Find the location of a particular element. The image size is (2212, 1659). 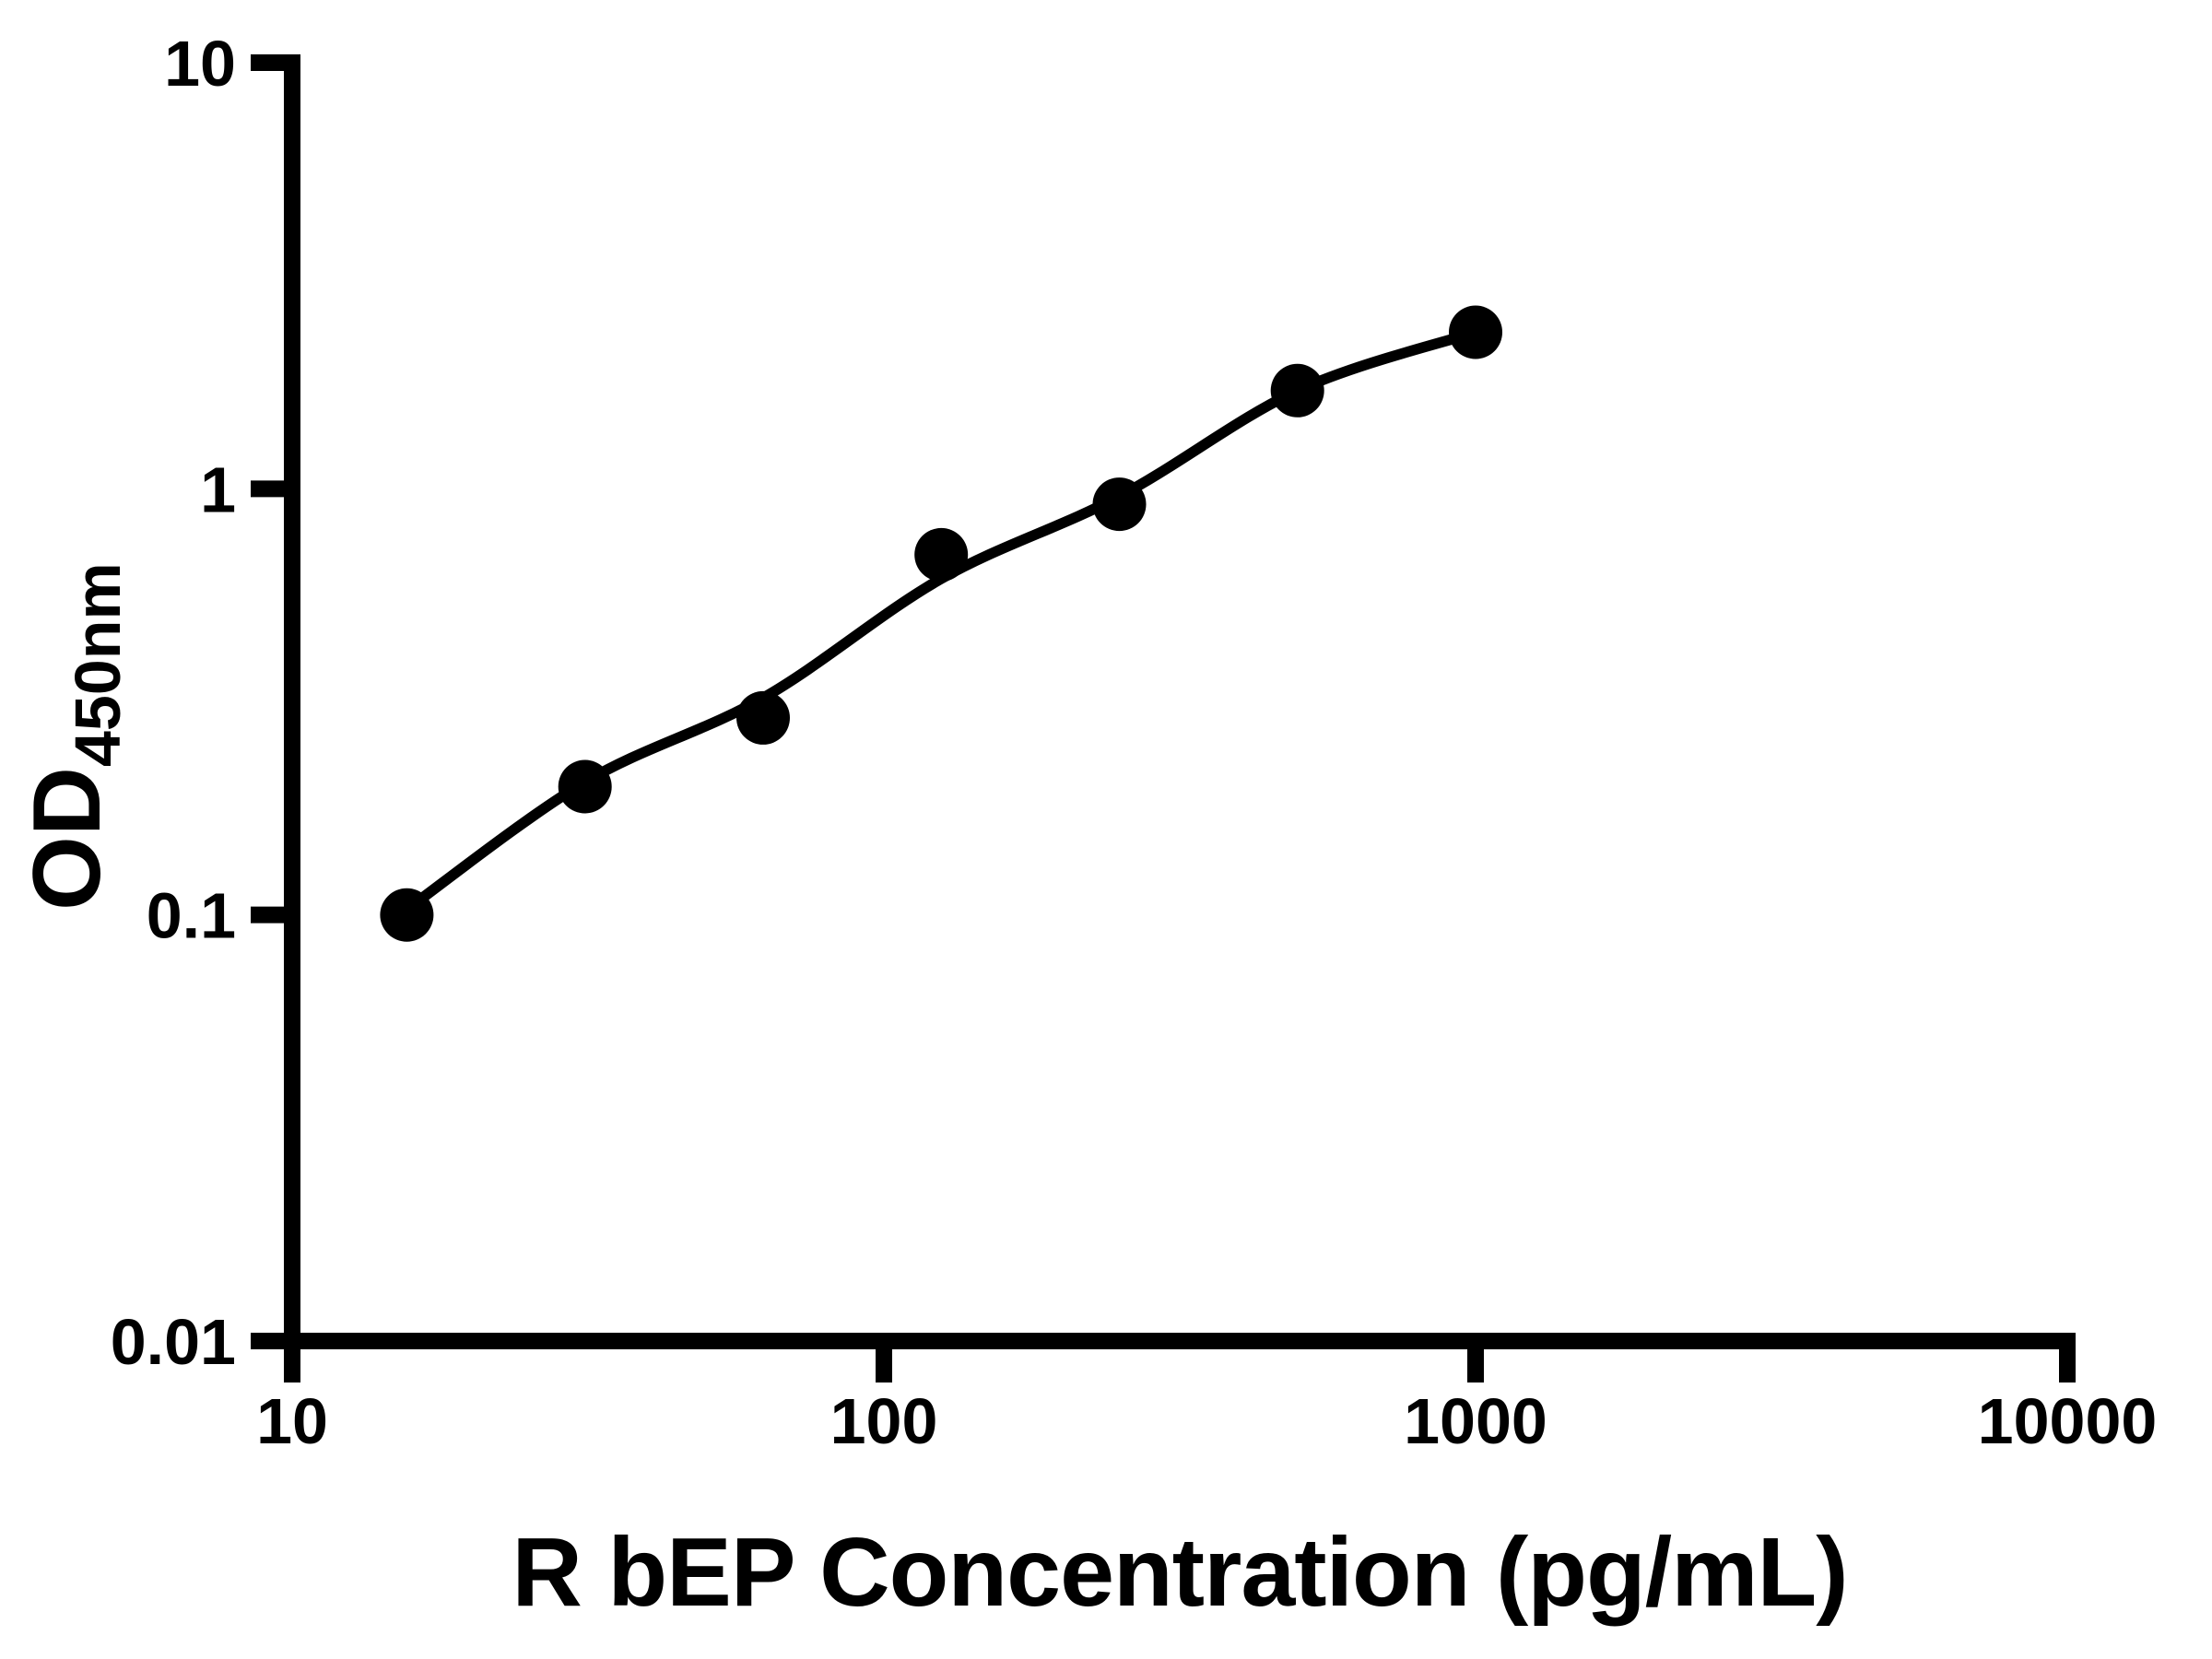

y-axis-title-subscript: 450nm is located at coordinates (98, 664).